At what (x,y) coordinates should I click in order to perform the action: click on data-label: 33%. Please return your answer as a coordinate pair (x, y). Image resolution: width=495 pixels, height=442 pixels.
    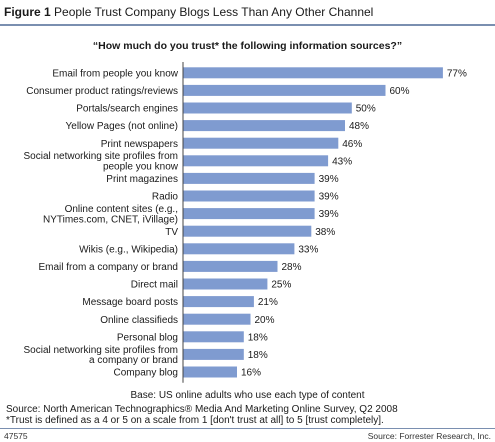
    Looking at the image, I should click on (308, 249).